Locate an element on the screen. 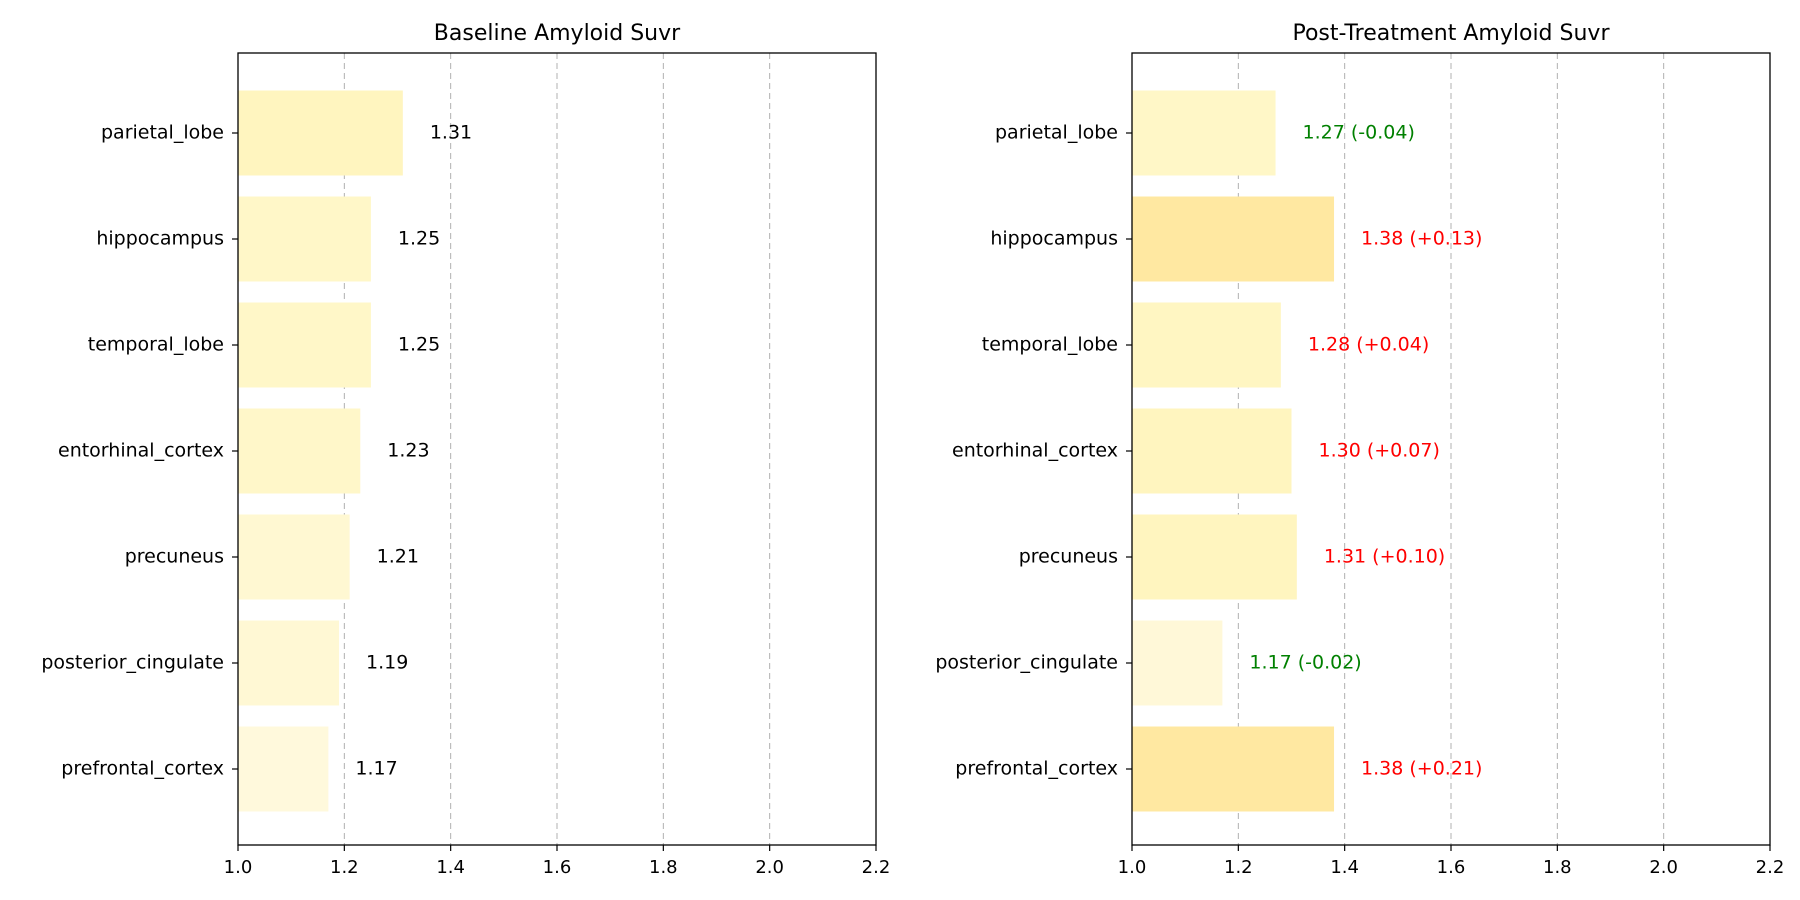 This screenshot has height=900, width=1800. data-label: 1.17 is located at coordinates (376, 769).